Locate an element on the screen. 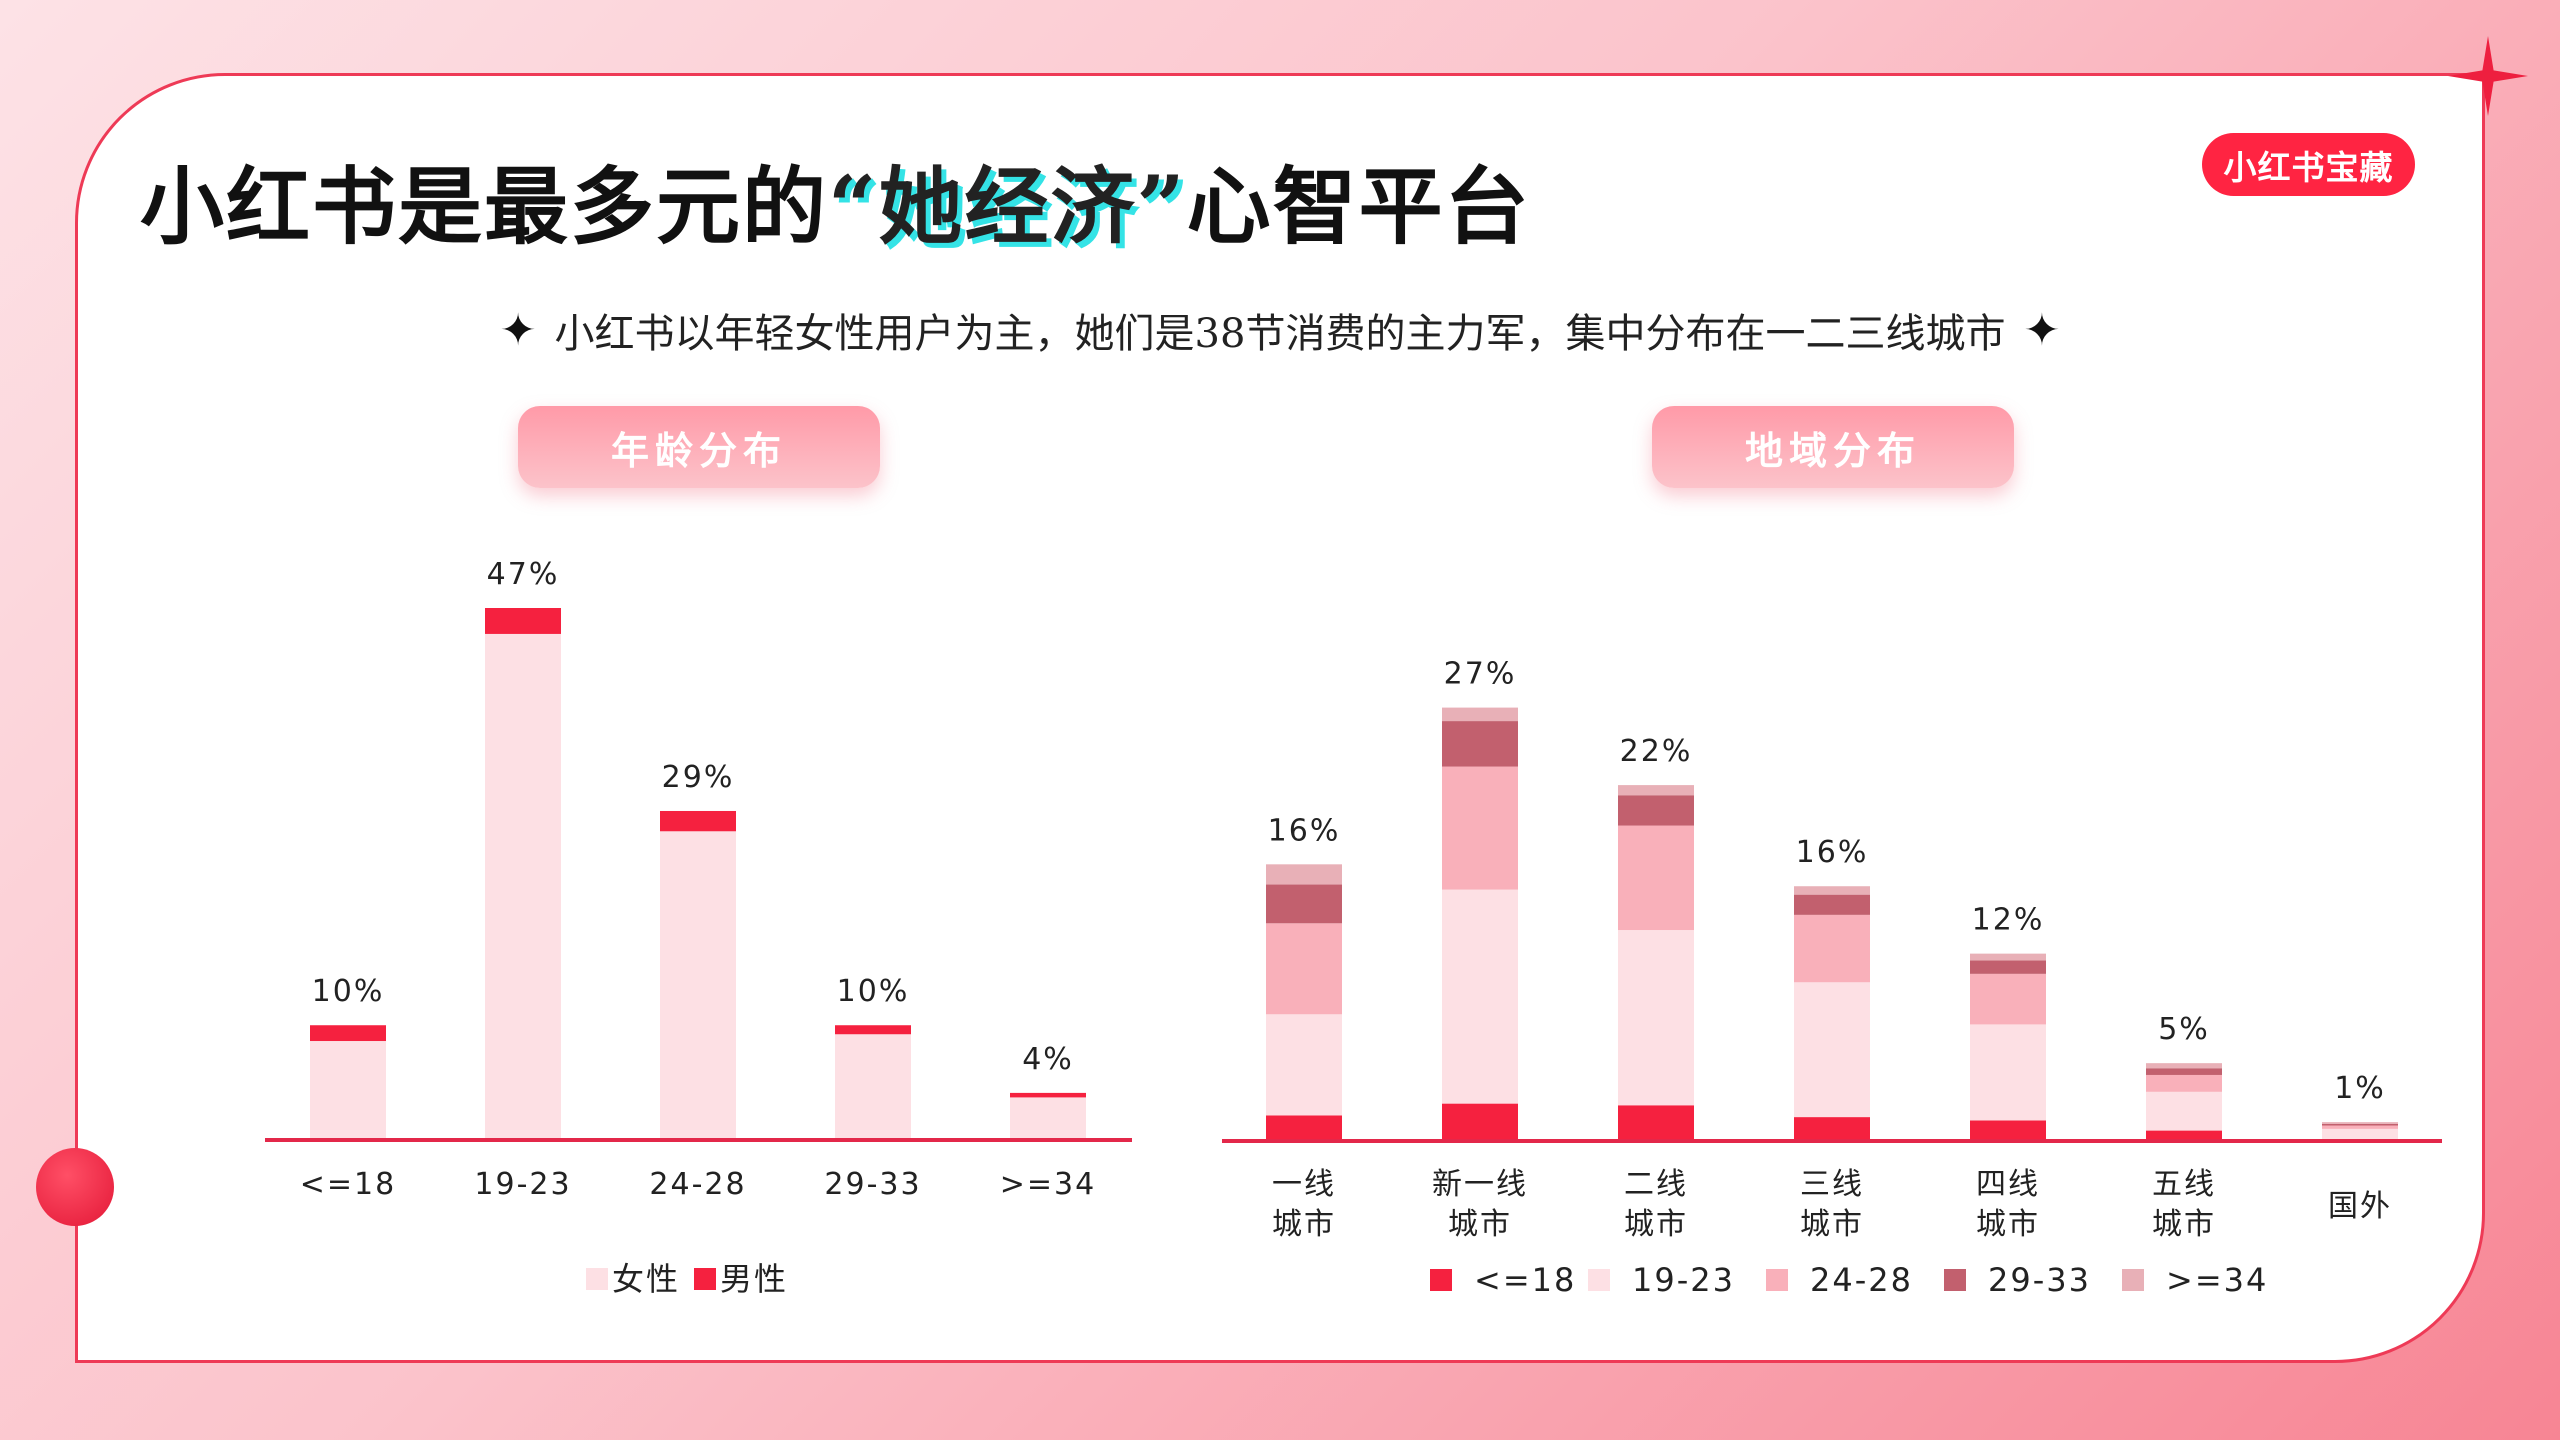  age-tick-label-2: 24-28 is located at coordinates (697, 1184).